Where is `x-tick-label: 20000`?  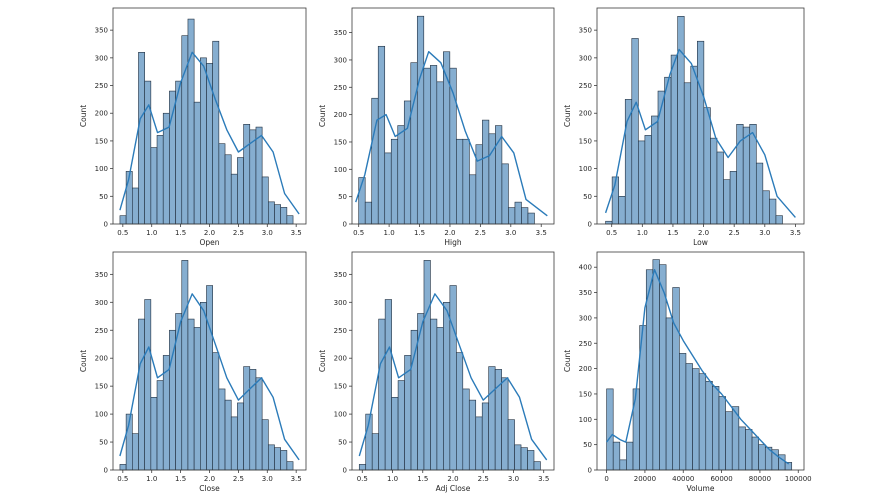
x-tick-label: 20000 is located at coordinates (645, 479).